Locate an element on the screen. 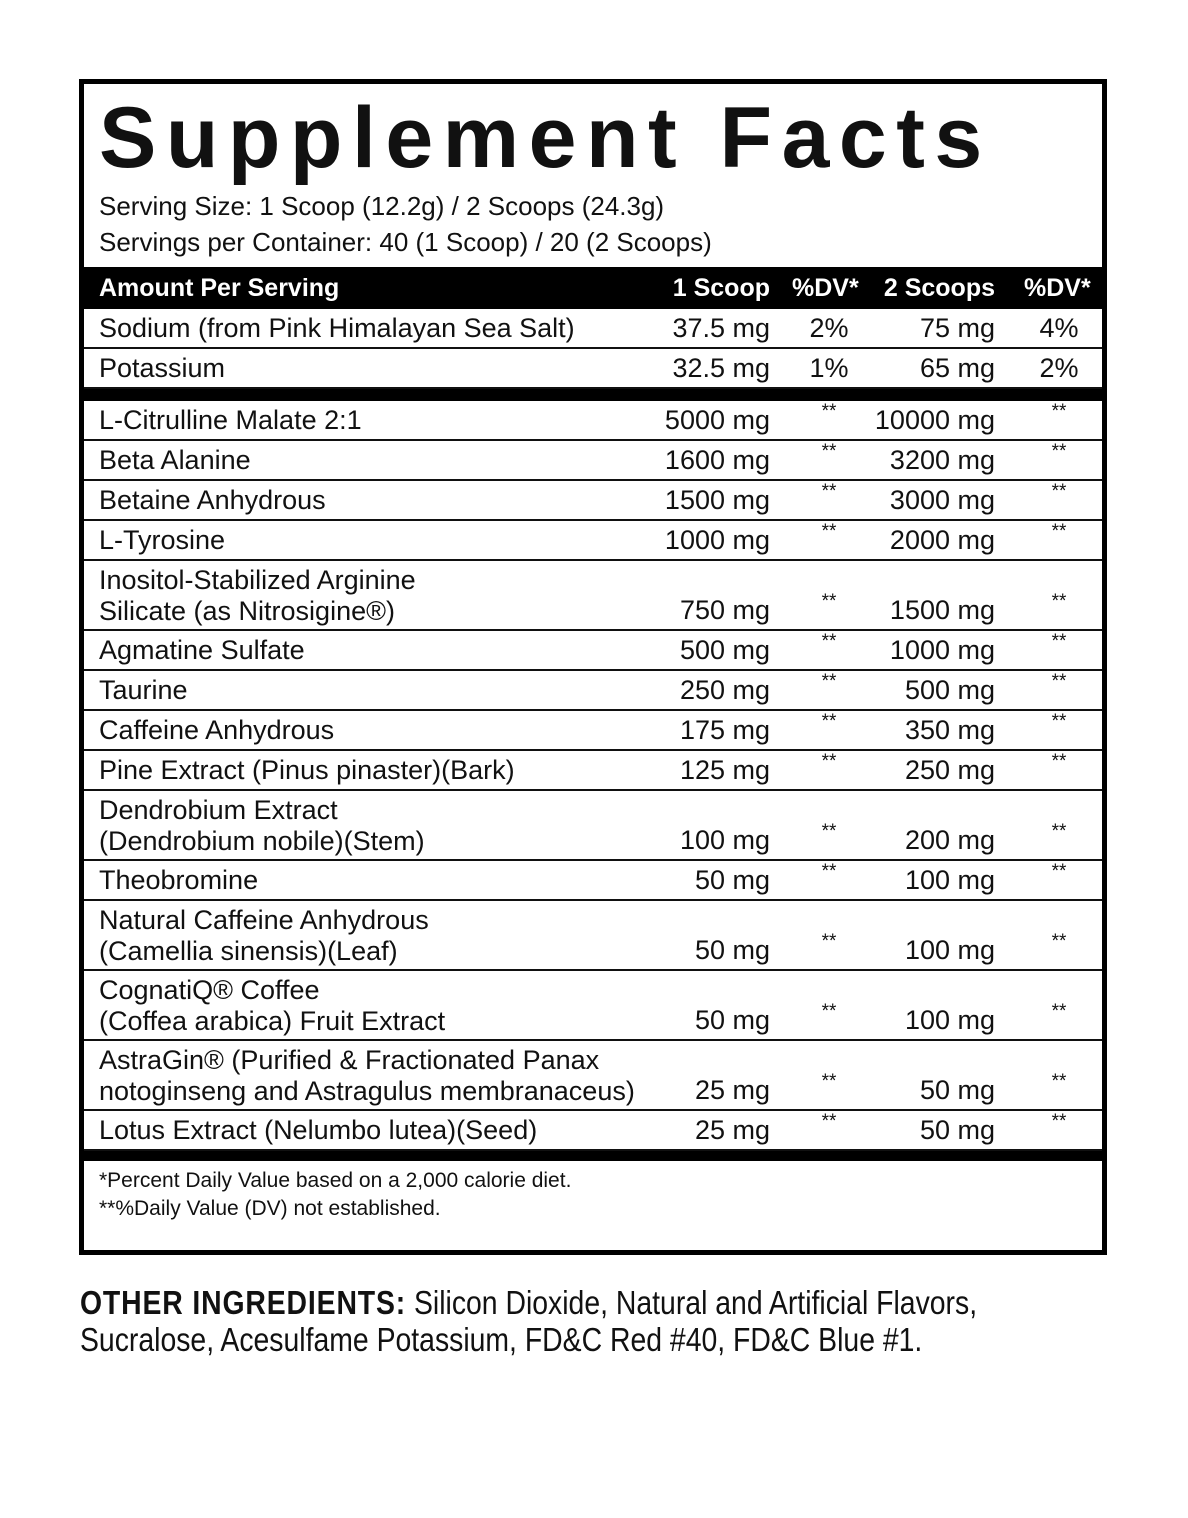  ingredient-name-line: notoginseng and Astragulus membranaceus) is located at coordinates (367, 1091).